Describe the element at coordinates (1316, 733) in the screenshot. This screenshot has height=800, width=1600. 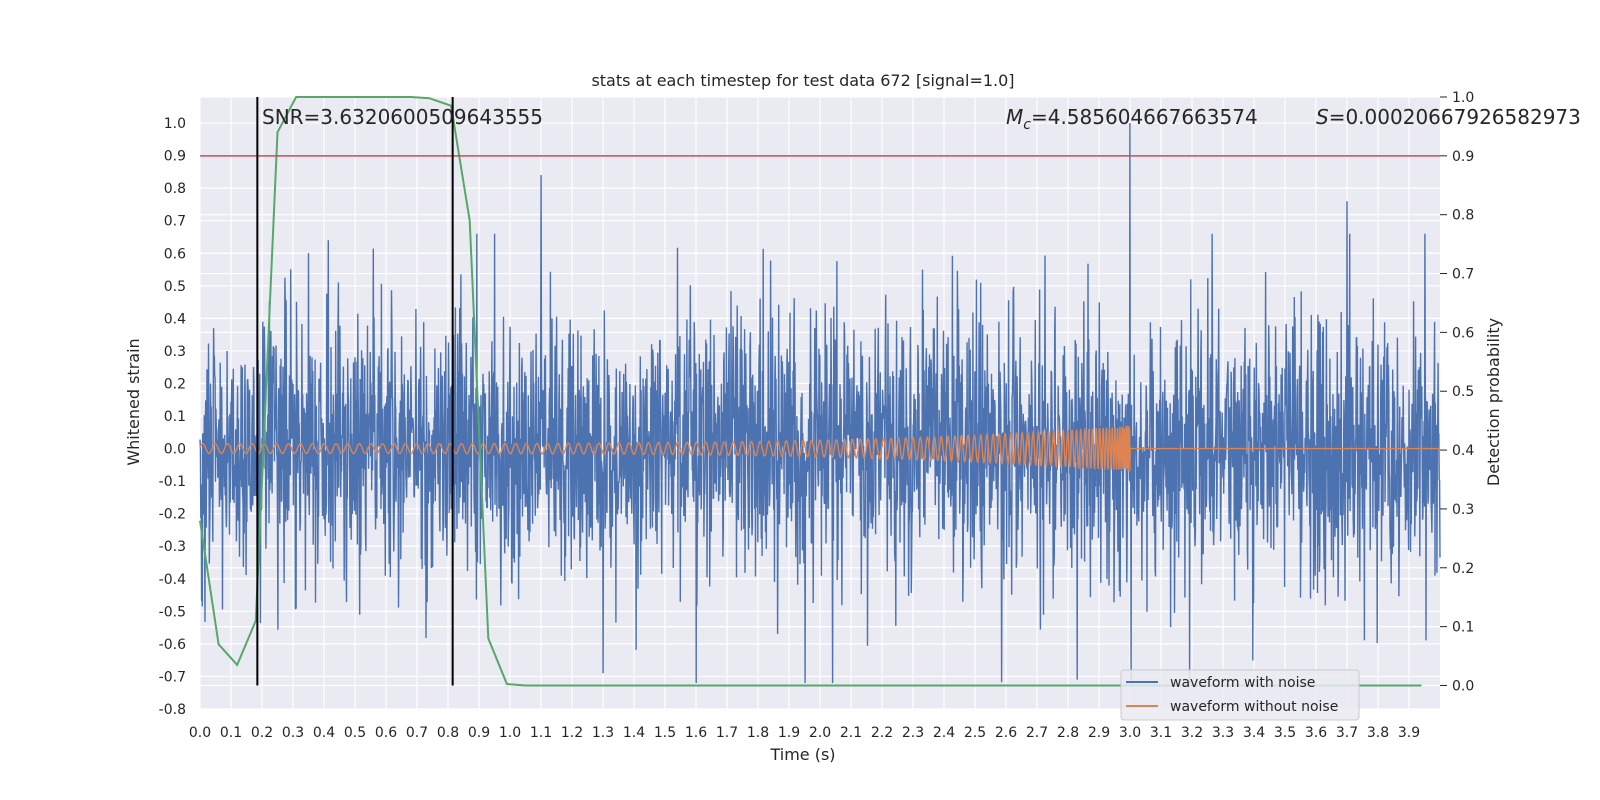
I see `x-tick-label: 3.6` at that location.